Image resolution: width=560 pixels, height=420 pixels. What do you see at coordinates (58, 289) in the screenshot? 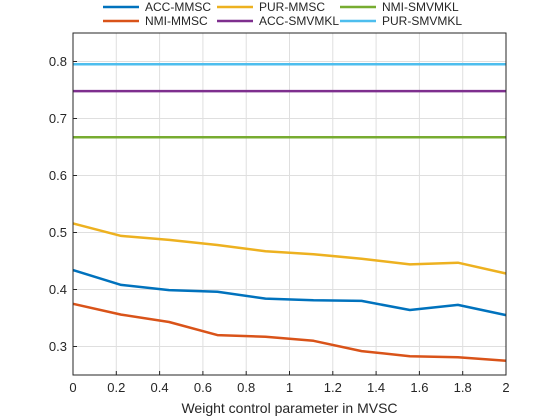
I see `y-tick-label: 0.4` at bounding box center [58, 289].